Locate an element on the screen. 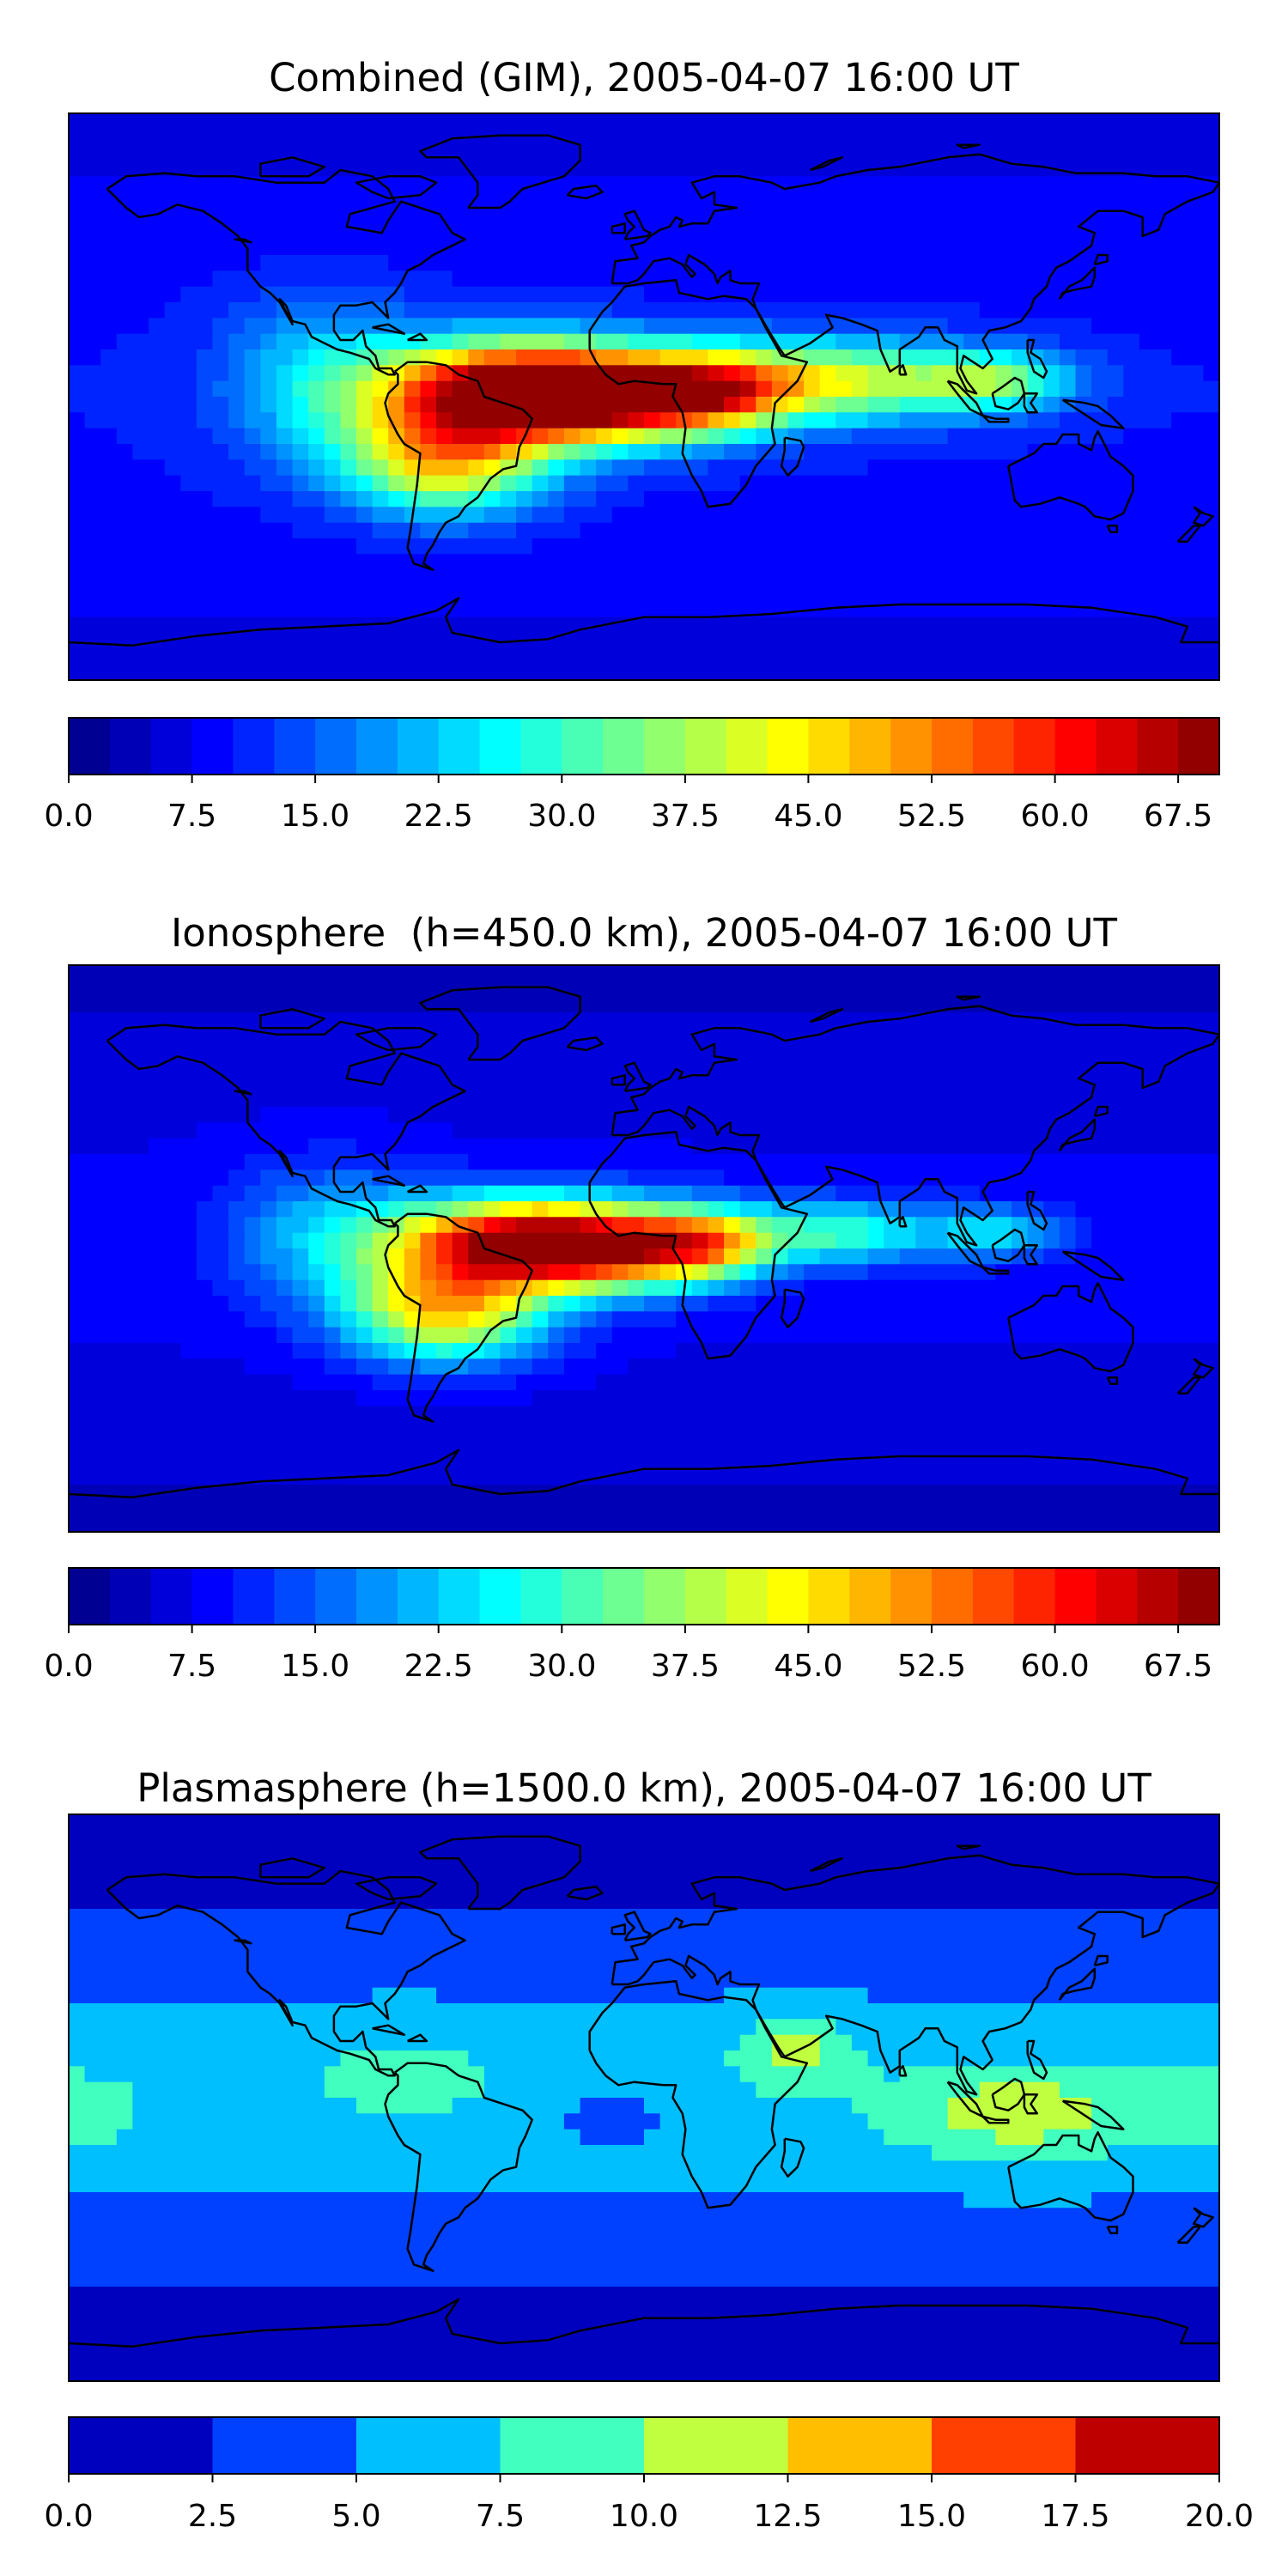 This screenshot has height=2576, width=1288. colorbar: 0.0 7.5 15.0 22.5 30.0 37.5 45.0 52.5 60.0 67.5 is located at coordinates (632, 775).